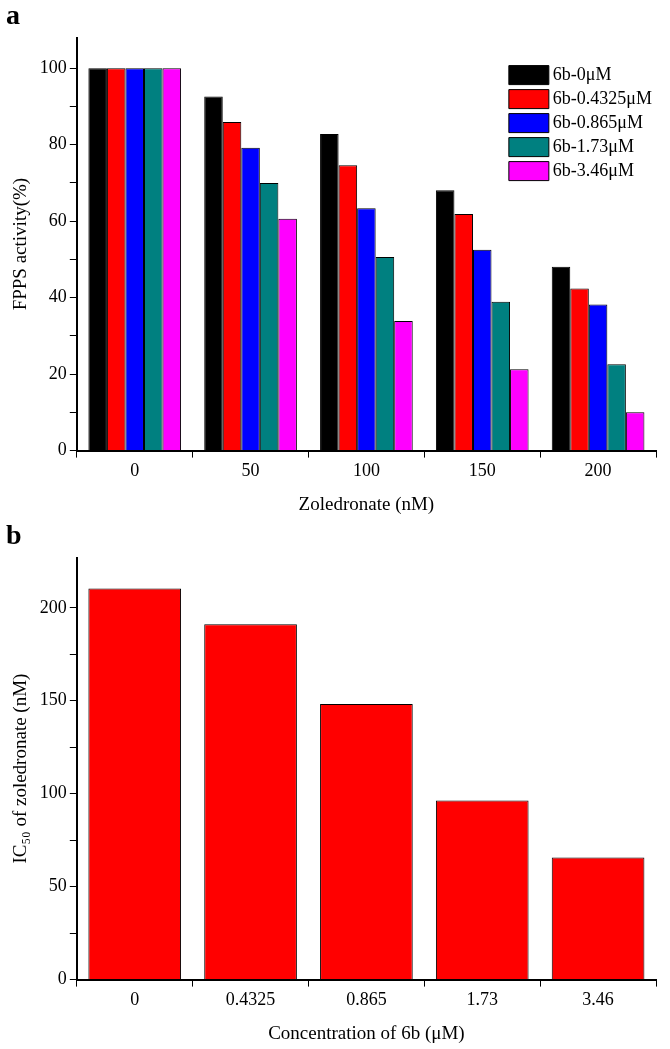  Describe the element at coordinates (593, 169) in the screenshot. I see `legend-label: 6b-3.46μM` at that location.